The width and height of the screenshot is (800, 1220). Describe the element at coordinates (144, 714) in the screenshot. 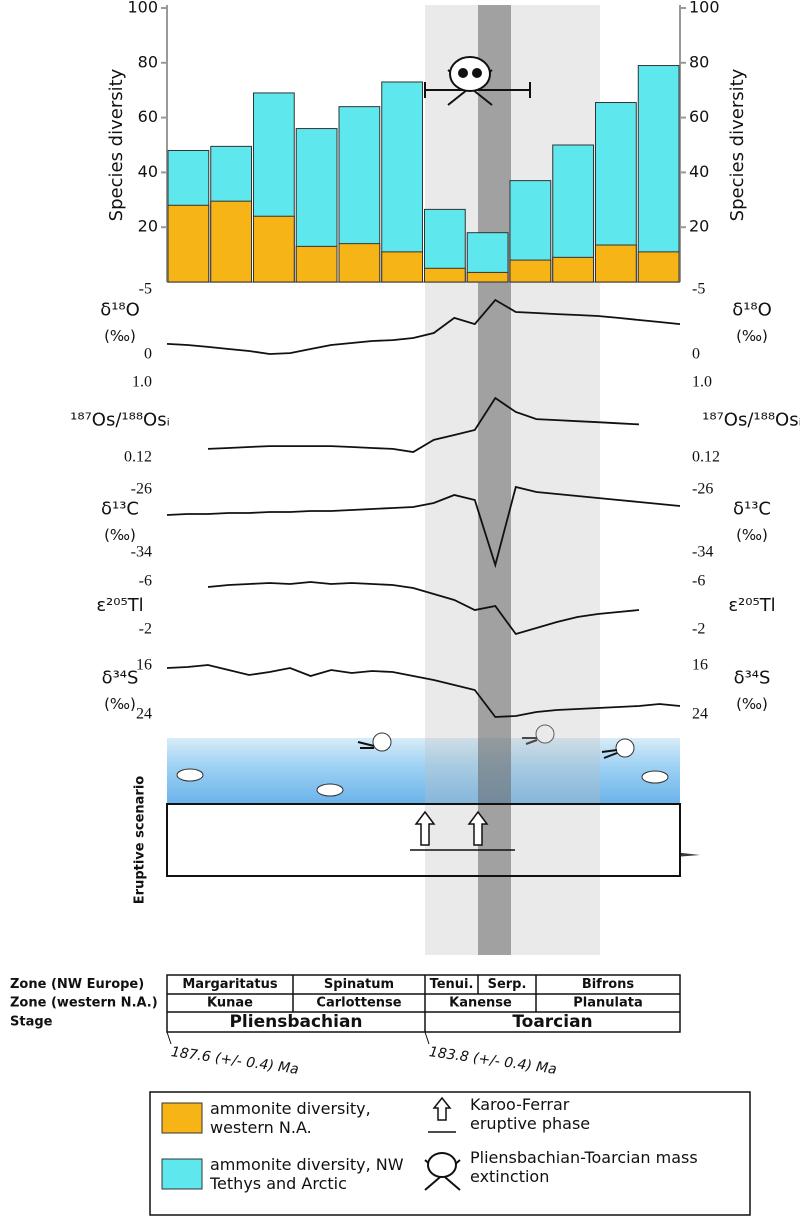

I see `y-tick-label: 24` at that location.